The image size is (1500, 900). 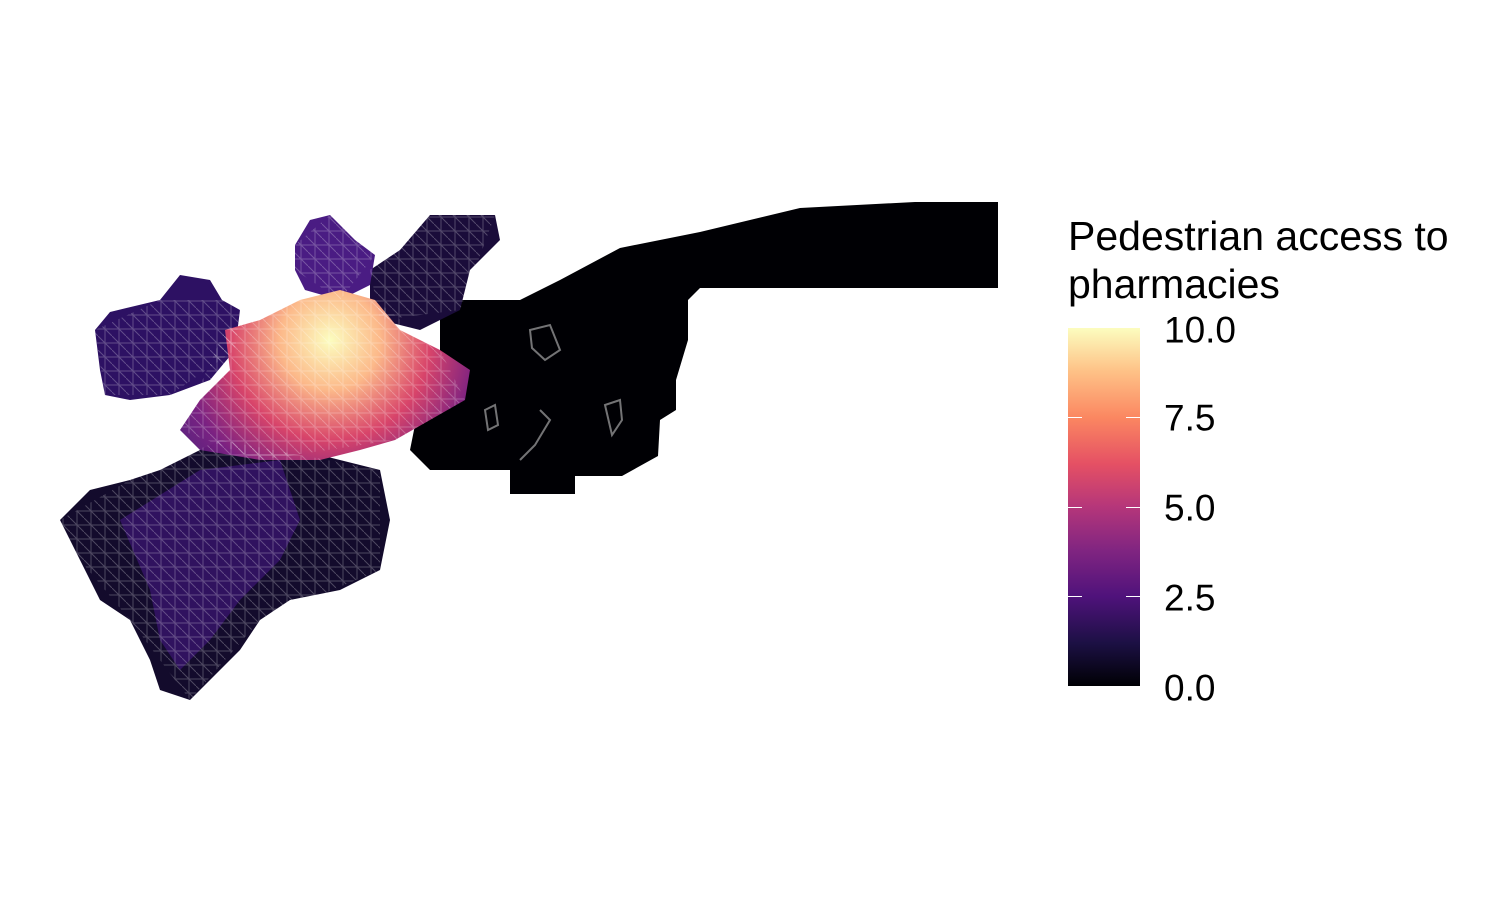 What do you see at coordinates (1200, 330) in the screenshot?
I see `tick-label-10: 10.0` at bounding box center [1200, 330].